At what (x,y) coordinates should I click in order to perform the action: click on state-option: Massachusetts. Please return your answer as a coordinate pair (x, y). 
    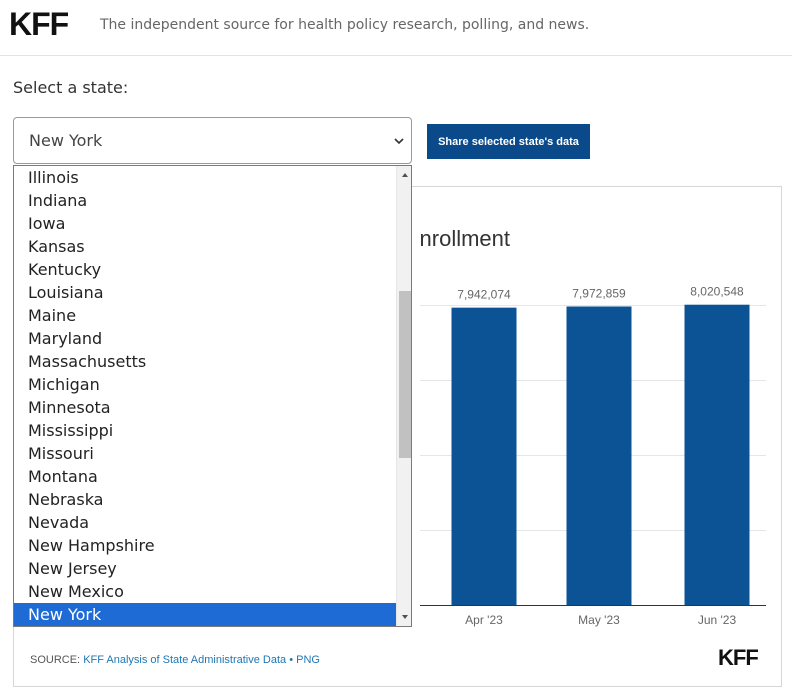
    Looking at the image, I should click on (87, 361).